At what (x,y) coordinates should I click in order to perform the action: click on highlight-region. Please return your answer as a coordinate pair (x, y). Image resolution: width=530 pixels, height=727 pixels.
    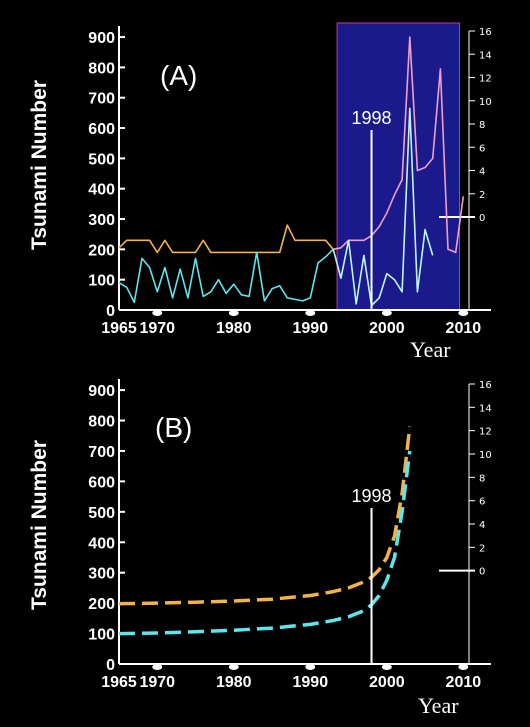
    Looking at the image, I should click on (398, 166).